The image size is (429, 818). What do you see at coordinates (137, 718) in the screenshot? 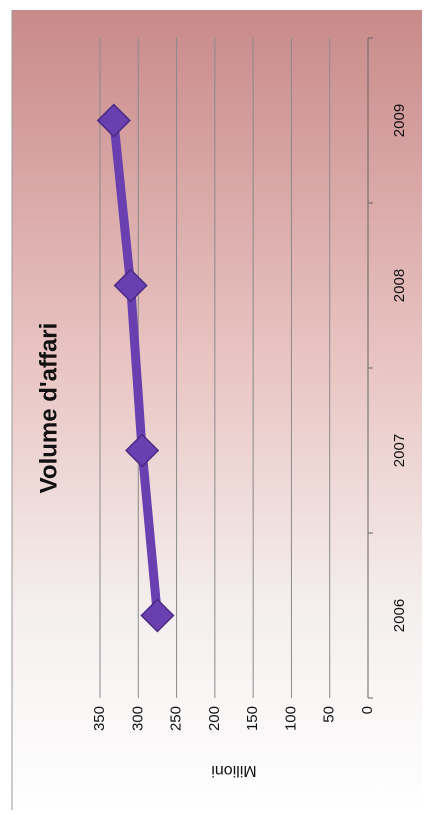
I see `y-tick-label: 300` at bounding box center [137, 718].